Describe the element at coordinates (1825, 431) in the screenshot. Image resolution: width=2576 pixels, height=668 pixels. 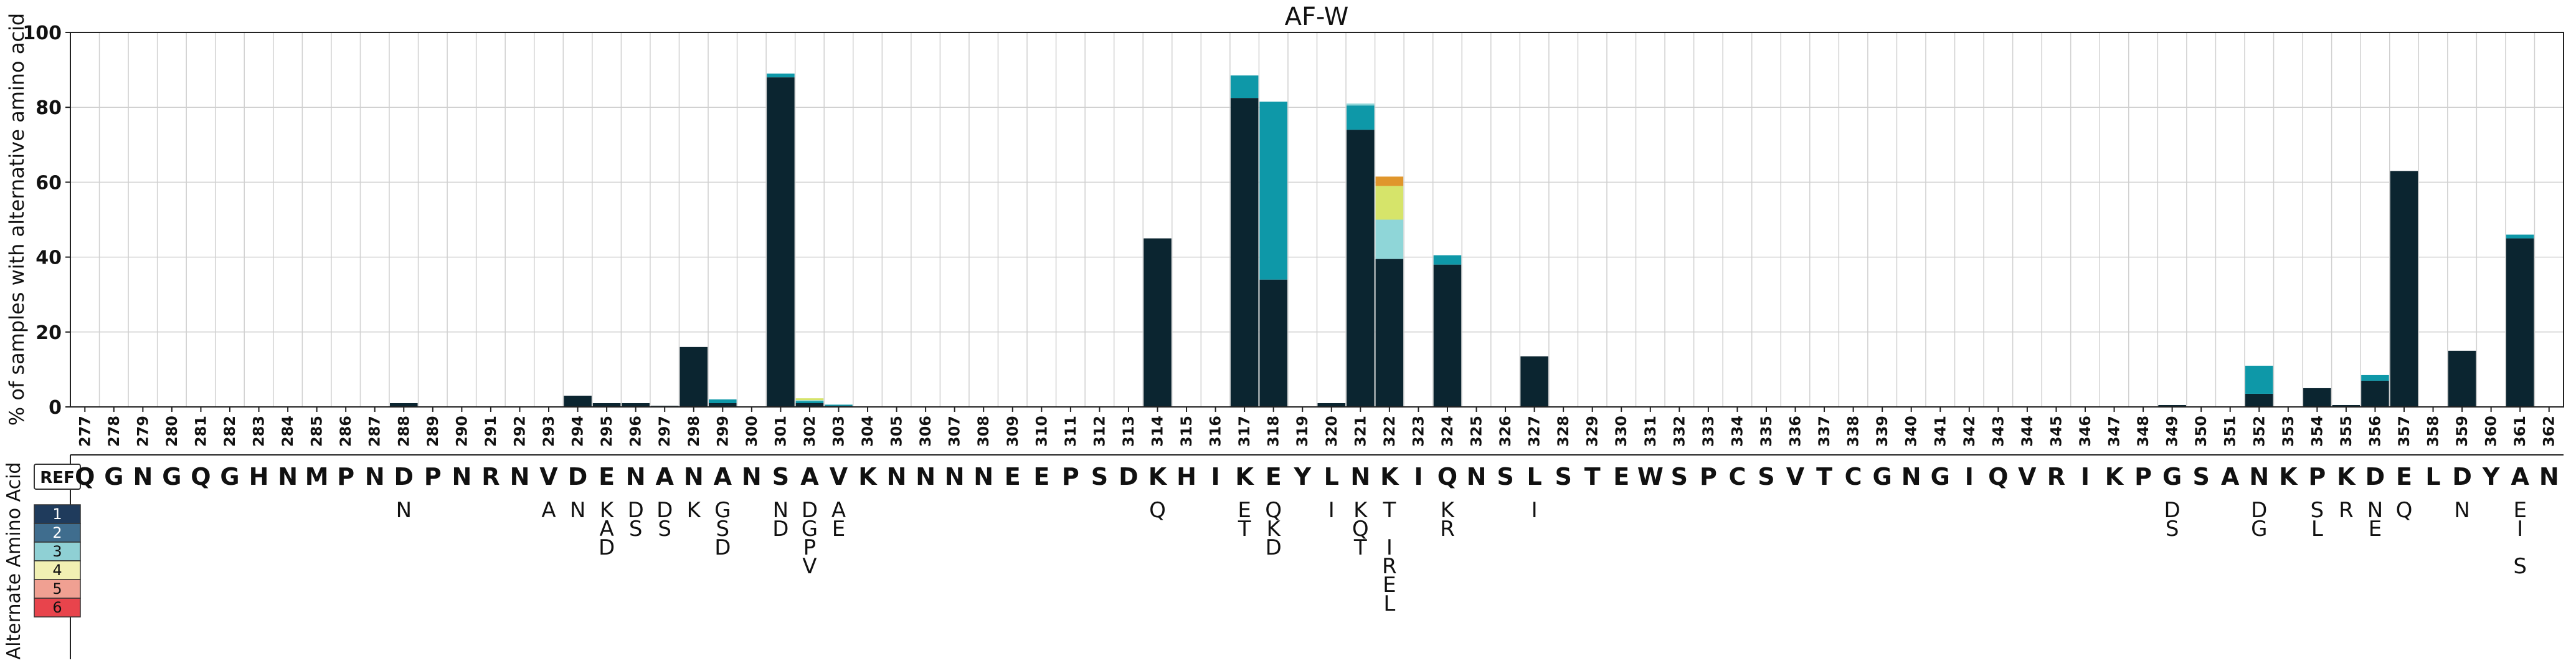
I see `x-tick-label: 337` at that location.